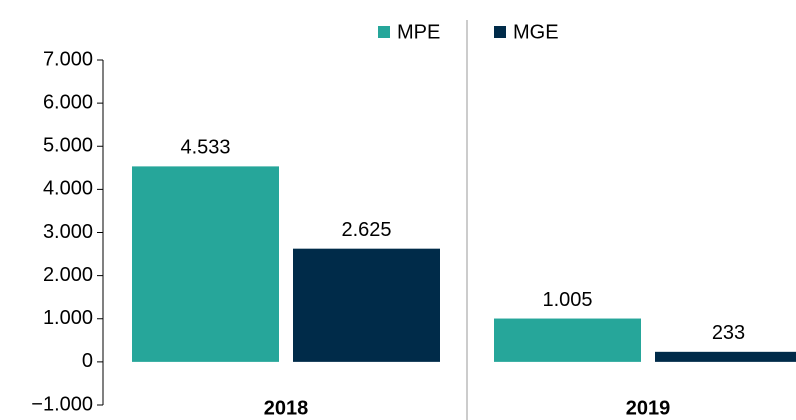  What do you see at coordinates (418, 32) in the screenshot?
I see `legend-label: MPE` at bounding box center [418, 32].